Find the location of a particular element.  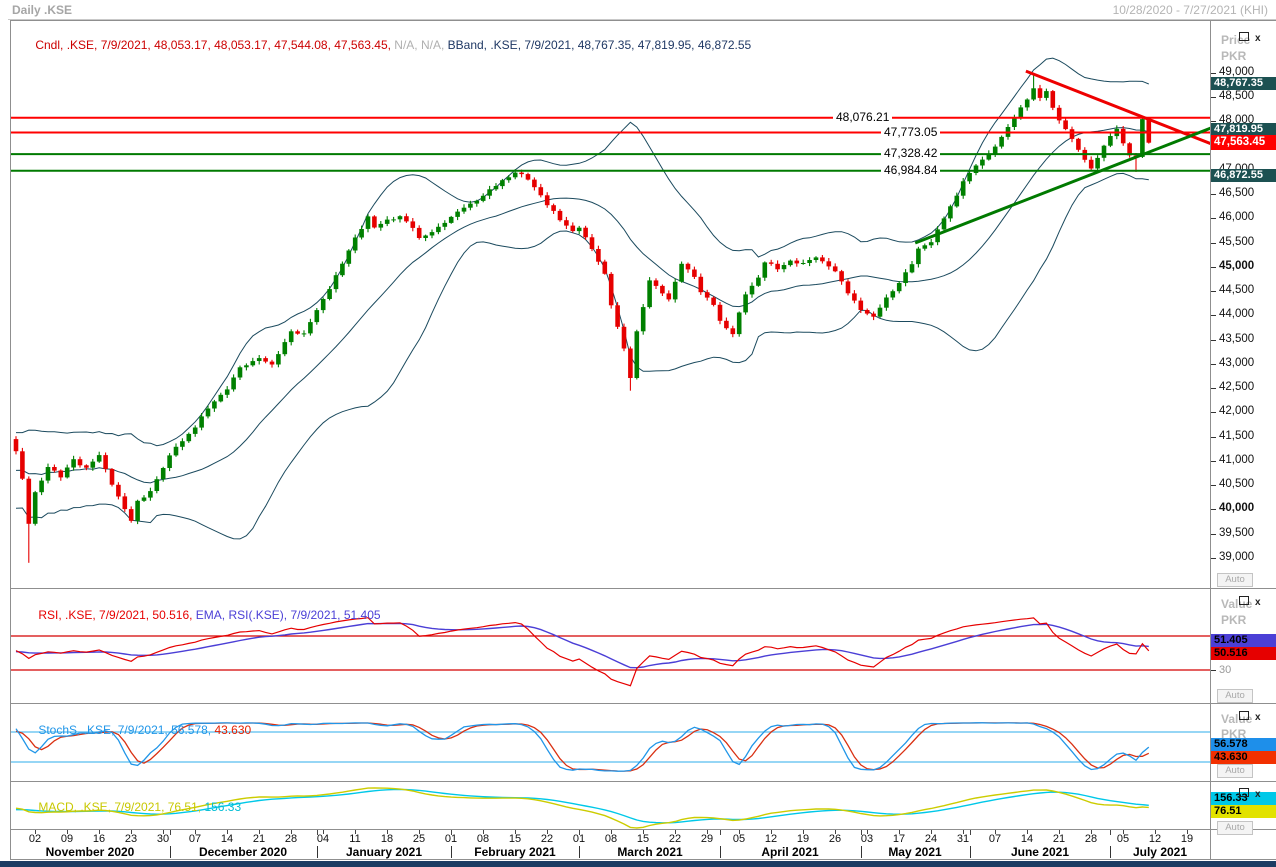

macd-auto-button: Auto is located at coordinates (1235, 828).